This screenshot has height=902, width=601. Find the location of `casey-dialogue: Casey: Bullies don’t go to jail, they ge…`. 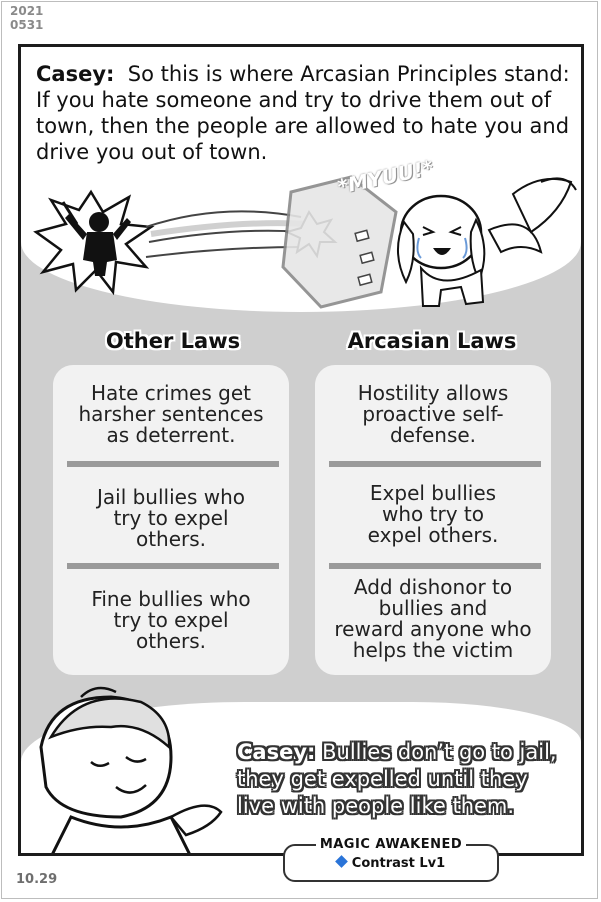

casey-dialogue: Casey: Bullies don’t go to jail, they ge… is located at coordinates (407, 779).